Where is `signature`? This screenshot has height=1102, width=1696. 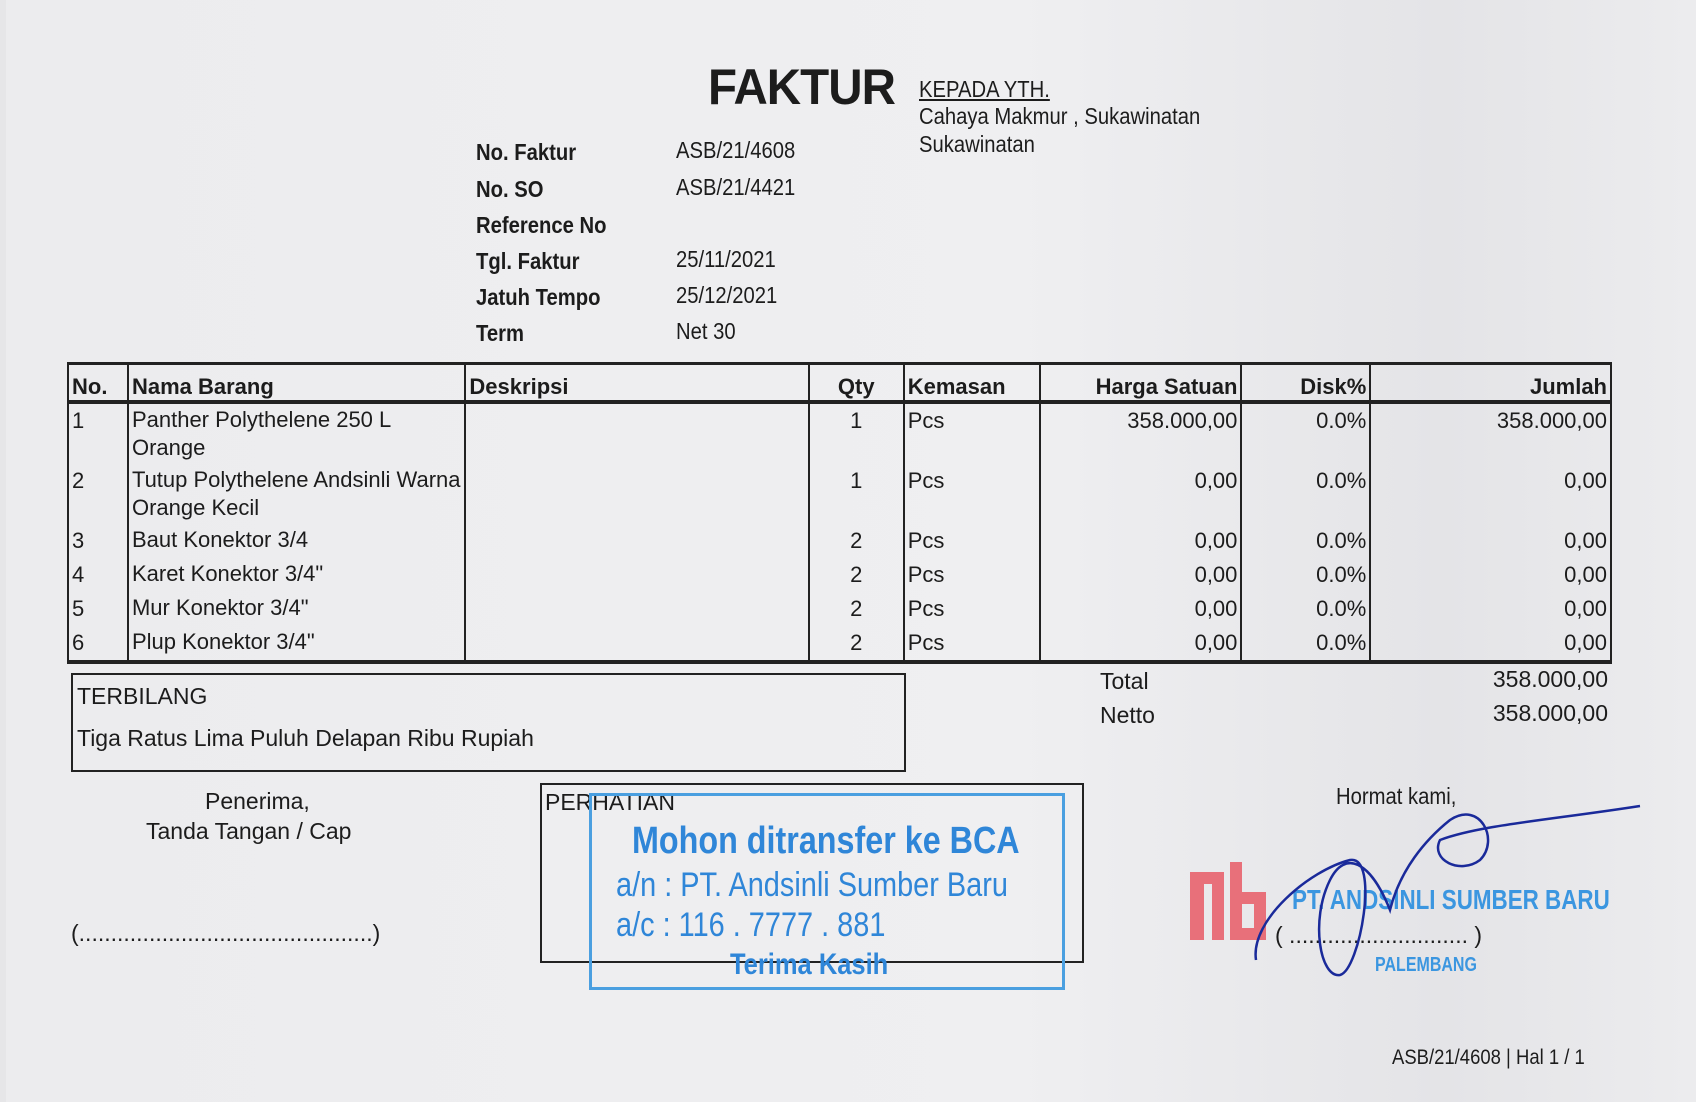 signature is located at coordinates (1447, 890).